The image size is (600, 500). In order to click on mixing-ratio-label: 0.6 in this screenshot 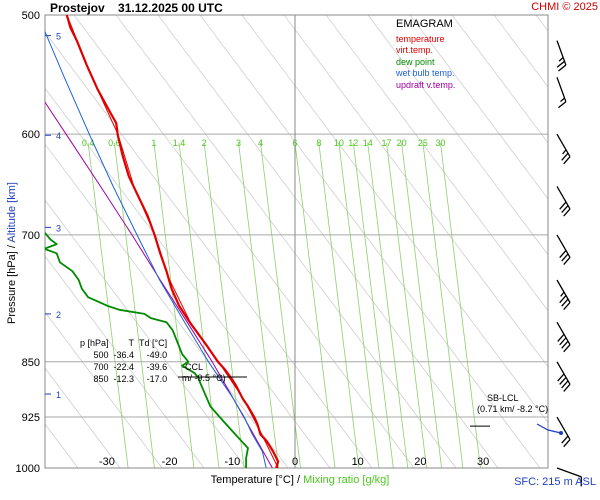, I will do `click(114, 143)`.